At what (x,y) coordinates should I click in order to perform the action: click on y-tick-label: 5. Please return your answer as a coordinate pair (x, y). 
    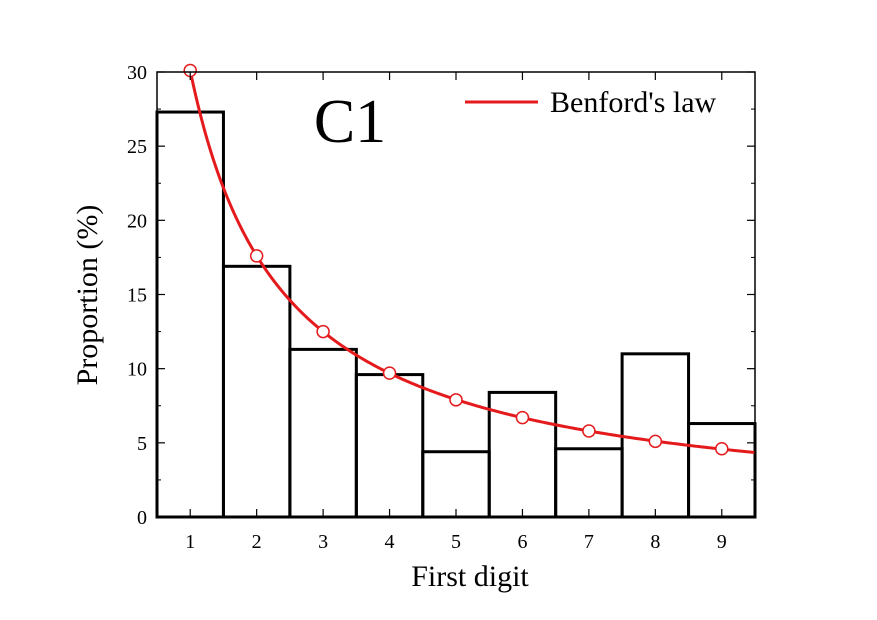
    Looking at the image, I should click on (142, 444).